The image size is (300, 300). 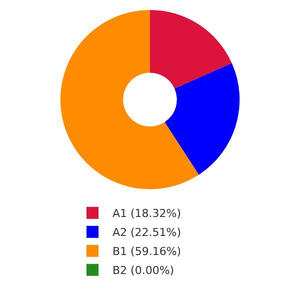 What do you see at coordinates (147, 233) in the screenshot?
I see `legend-label: A2 (22.51%)` at bounding box center [147, 233].